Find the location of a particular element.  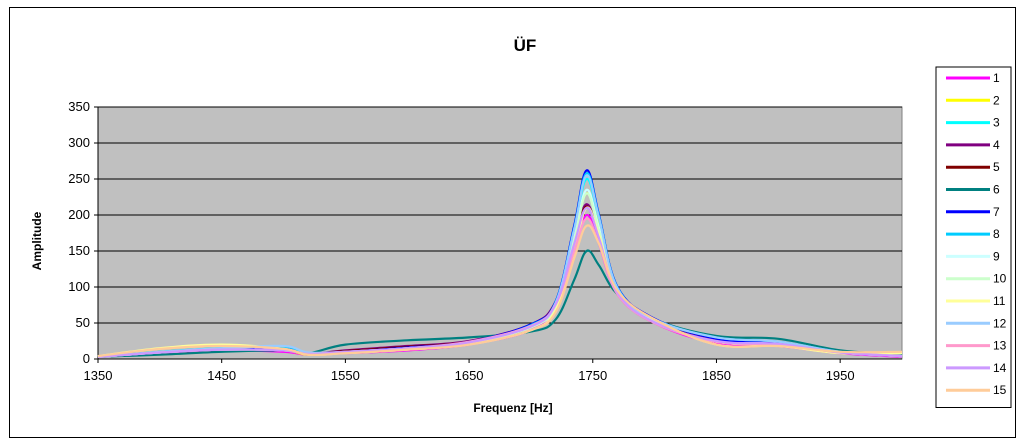

legend-box is located at coordinates (973, 237).